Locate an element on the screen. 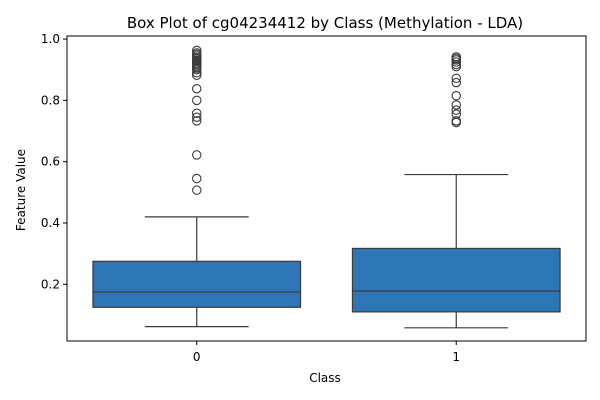  y-tick-label: 0.6 is located at coordinates (50, 162).